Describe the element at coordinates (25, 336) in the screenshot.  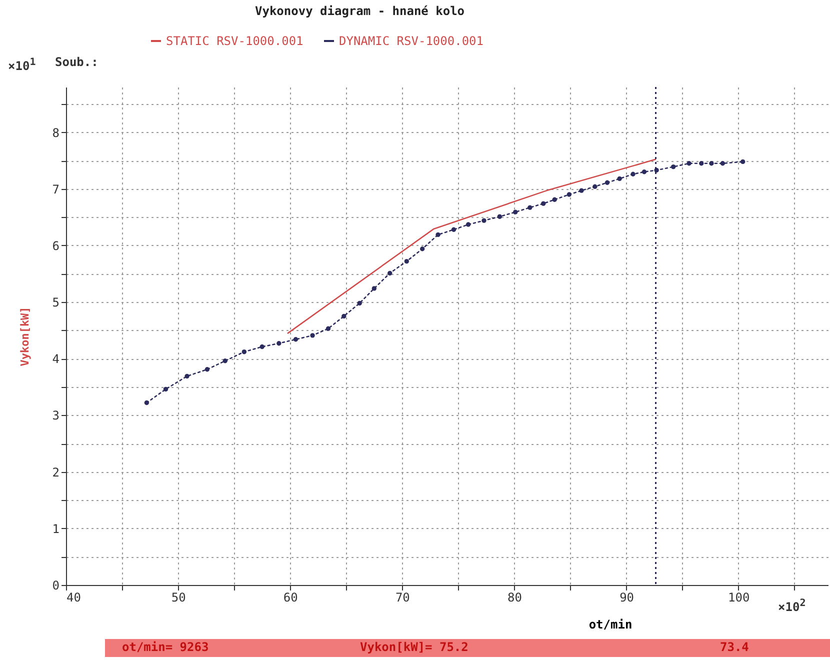
I see `y-axis-title: Vykon[kW]` at that location.